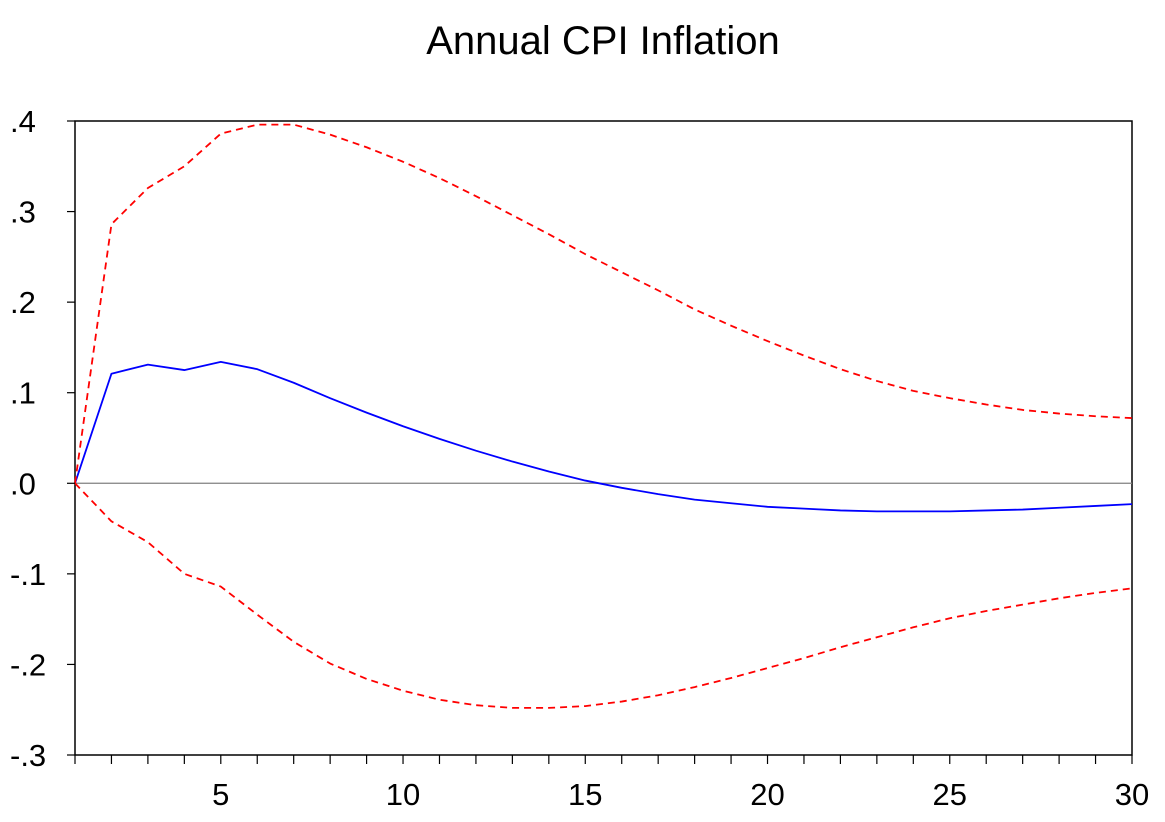 Image resolution: width=1165 pixels, height=822 pixels. What do you see at coordinates (220, 794) in the screenshot?
I see `x-tick-label: 5` at bounding box center [220, 794].